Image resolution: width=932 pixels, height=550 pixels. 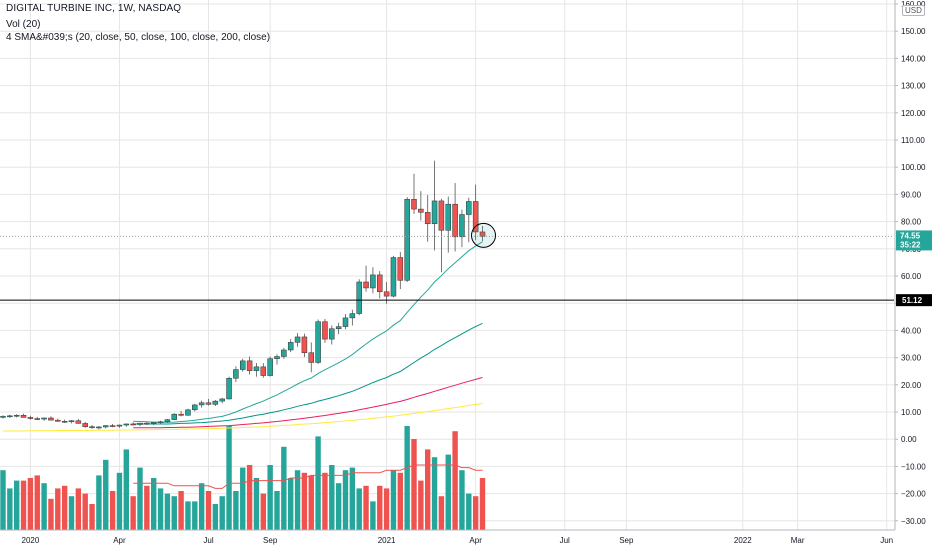 What do you see at coordinates (913, 167) in the screenshot?
I see `y-tick-label: 100.00` at bounding box center [913, 167].